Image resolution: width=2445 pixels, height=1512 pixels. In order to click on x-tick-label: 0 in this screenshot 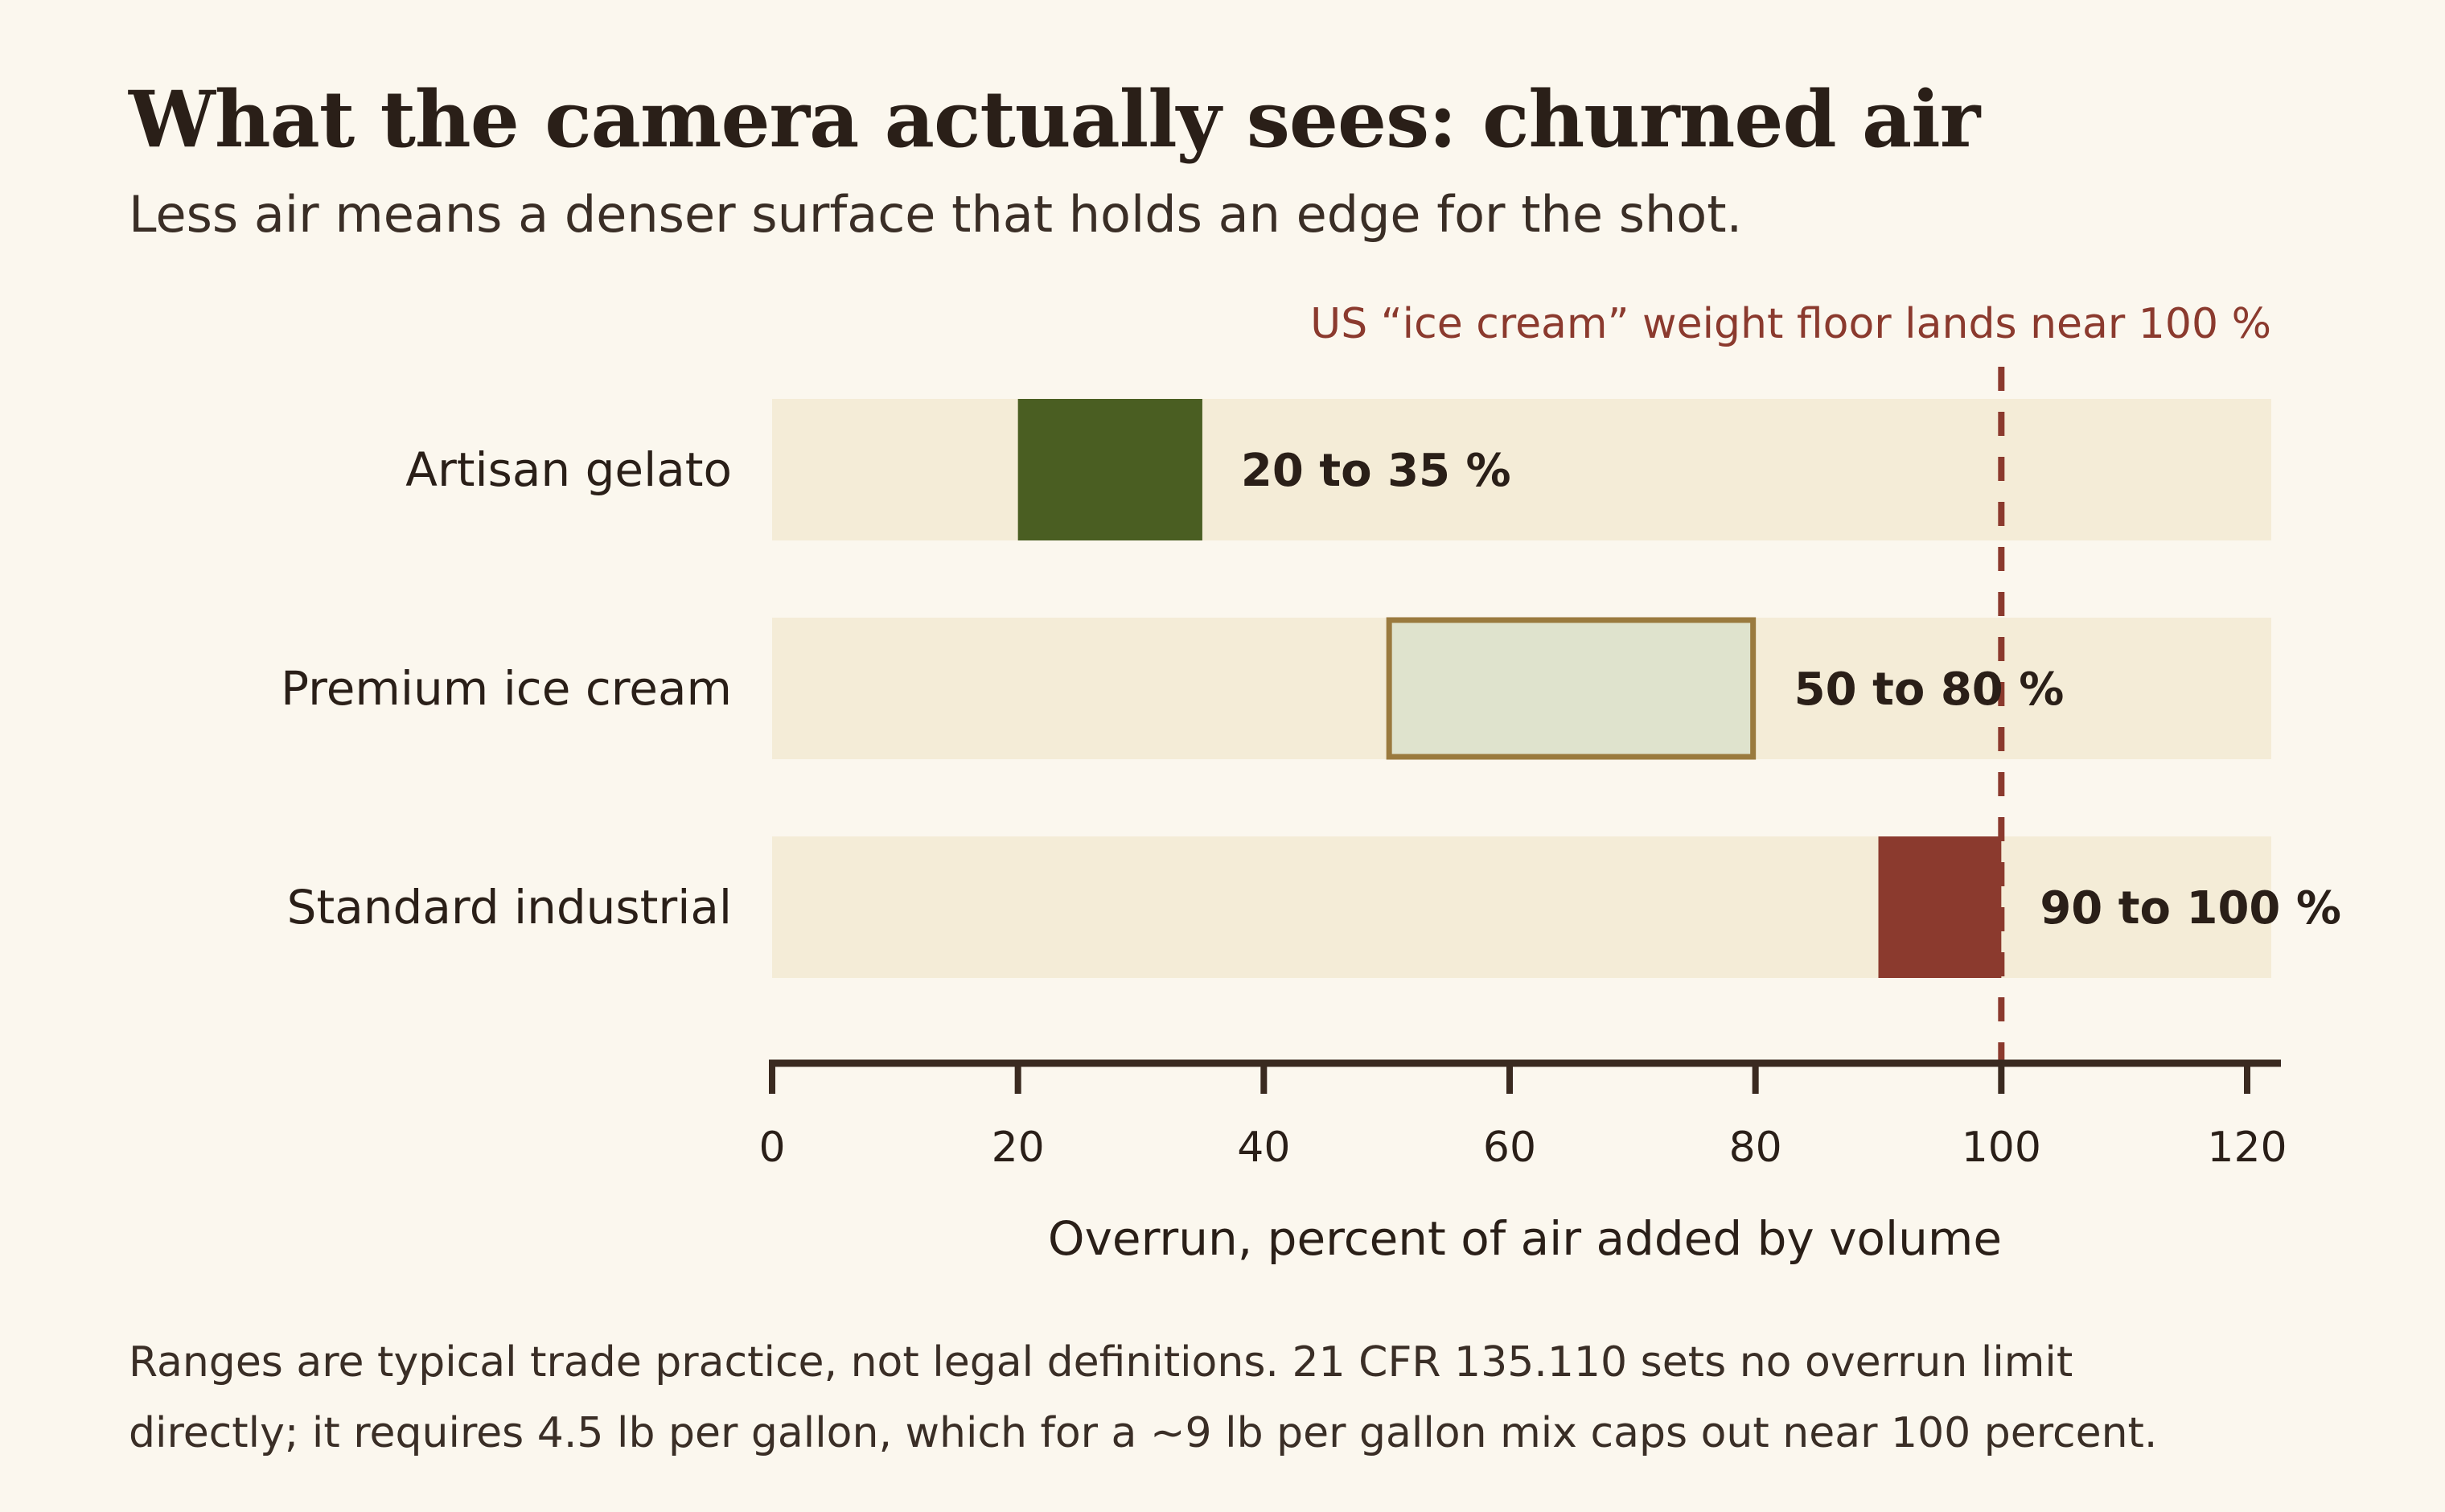, I will do `click(771, 1148)`.